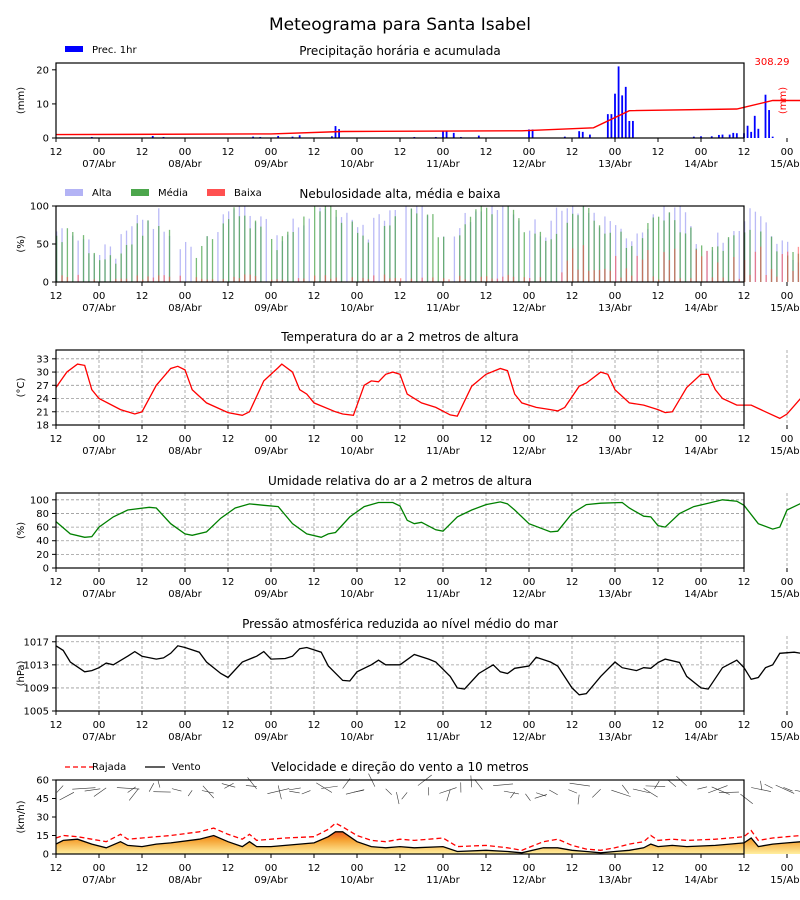 The image size is (800, 900). I want to click on y-tick-label: 33, so click(42, 359).